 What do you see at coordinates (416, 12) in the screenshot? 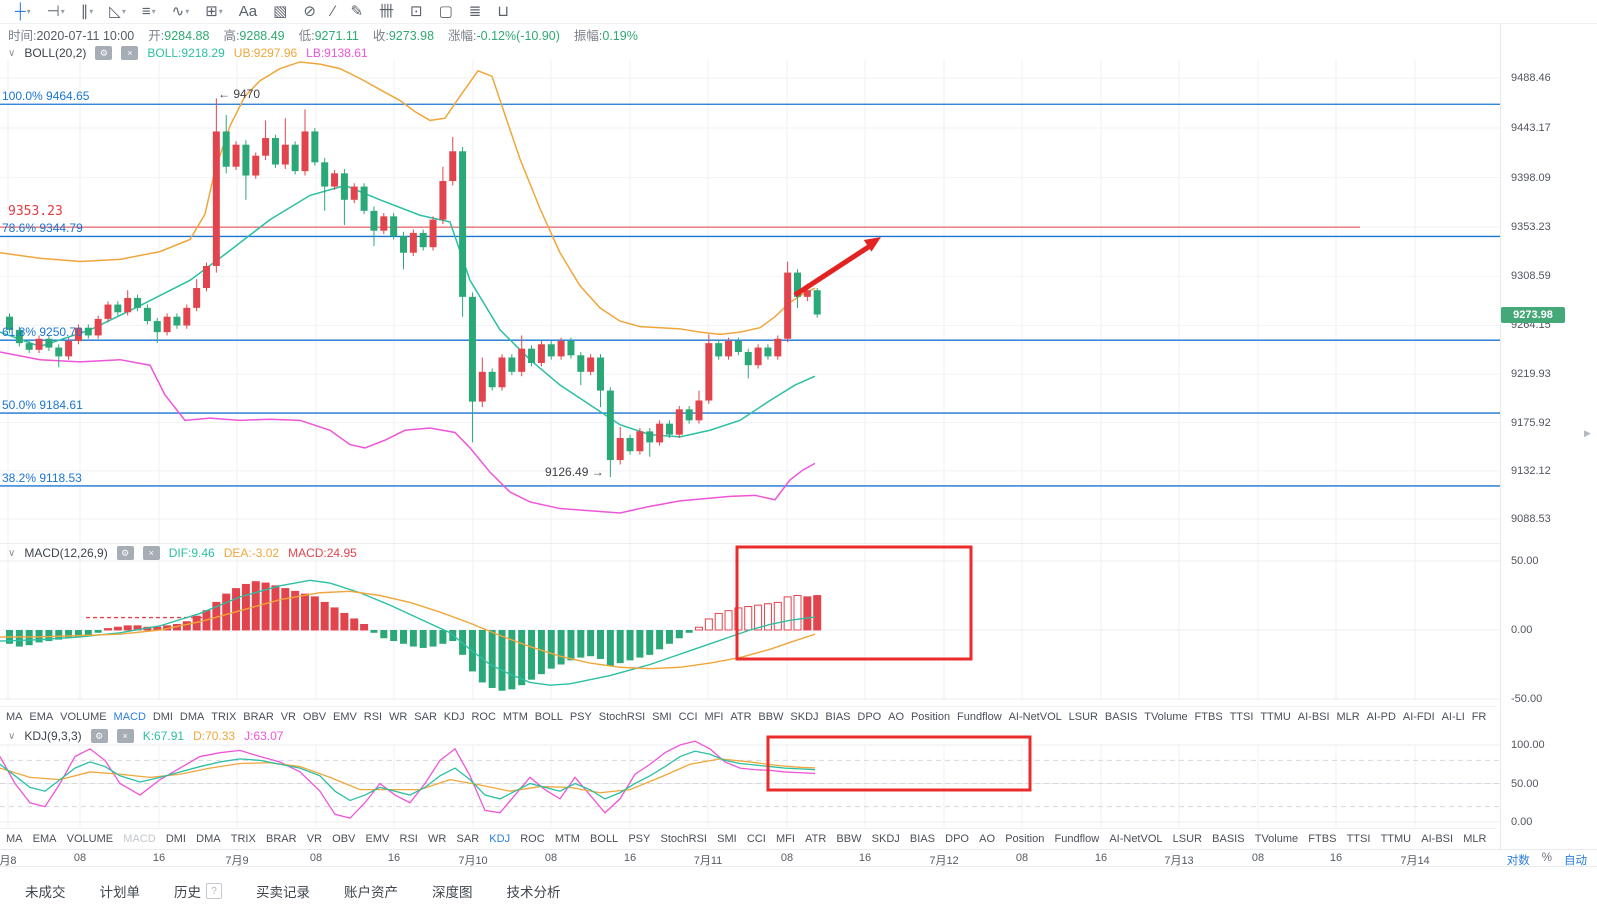
I see `lock-drawings-icon: ⊡` at bounding box center [416, 12].